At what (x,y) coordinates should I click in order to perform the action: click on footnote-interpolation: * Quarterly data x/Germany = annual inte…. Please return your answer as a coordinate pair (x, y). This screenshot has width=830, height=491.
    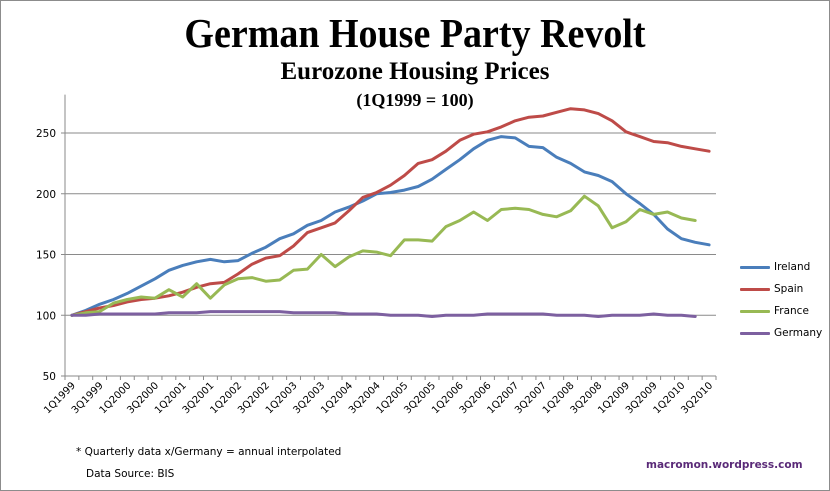
    Looking at the image, I should click on (209, 452).